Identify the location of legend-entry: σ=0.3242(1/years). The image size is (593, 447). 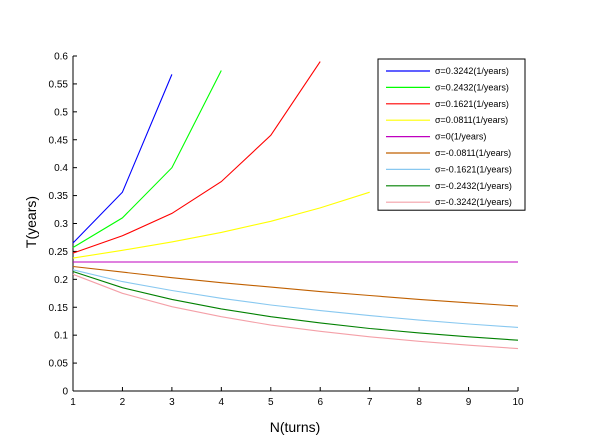
(472, 71).